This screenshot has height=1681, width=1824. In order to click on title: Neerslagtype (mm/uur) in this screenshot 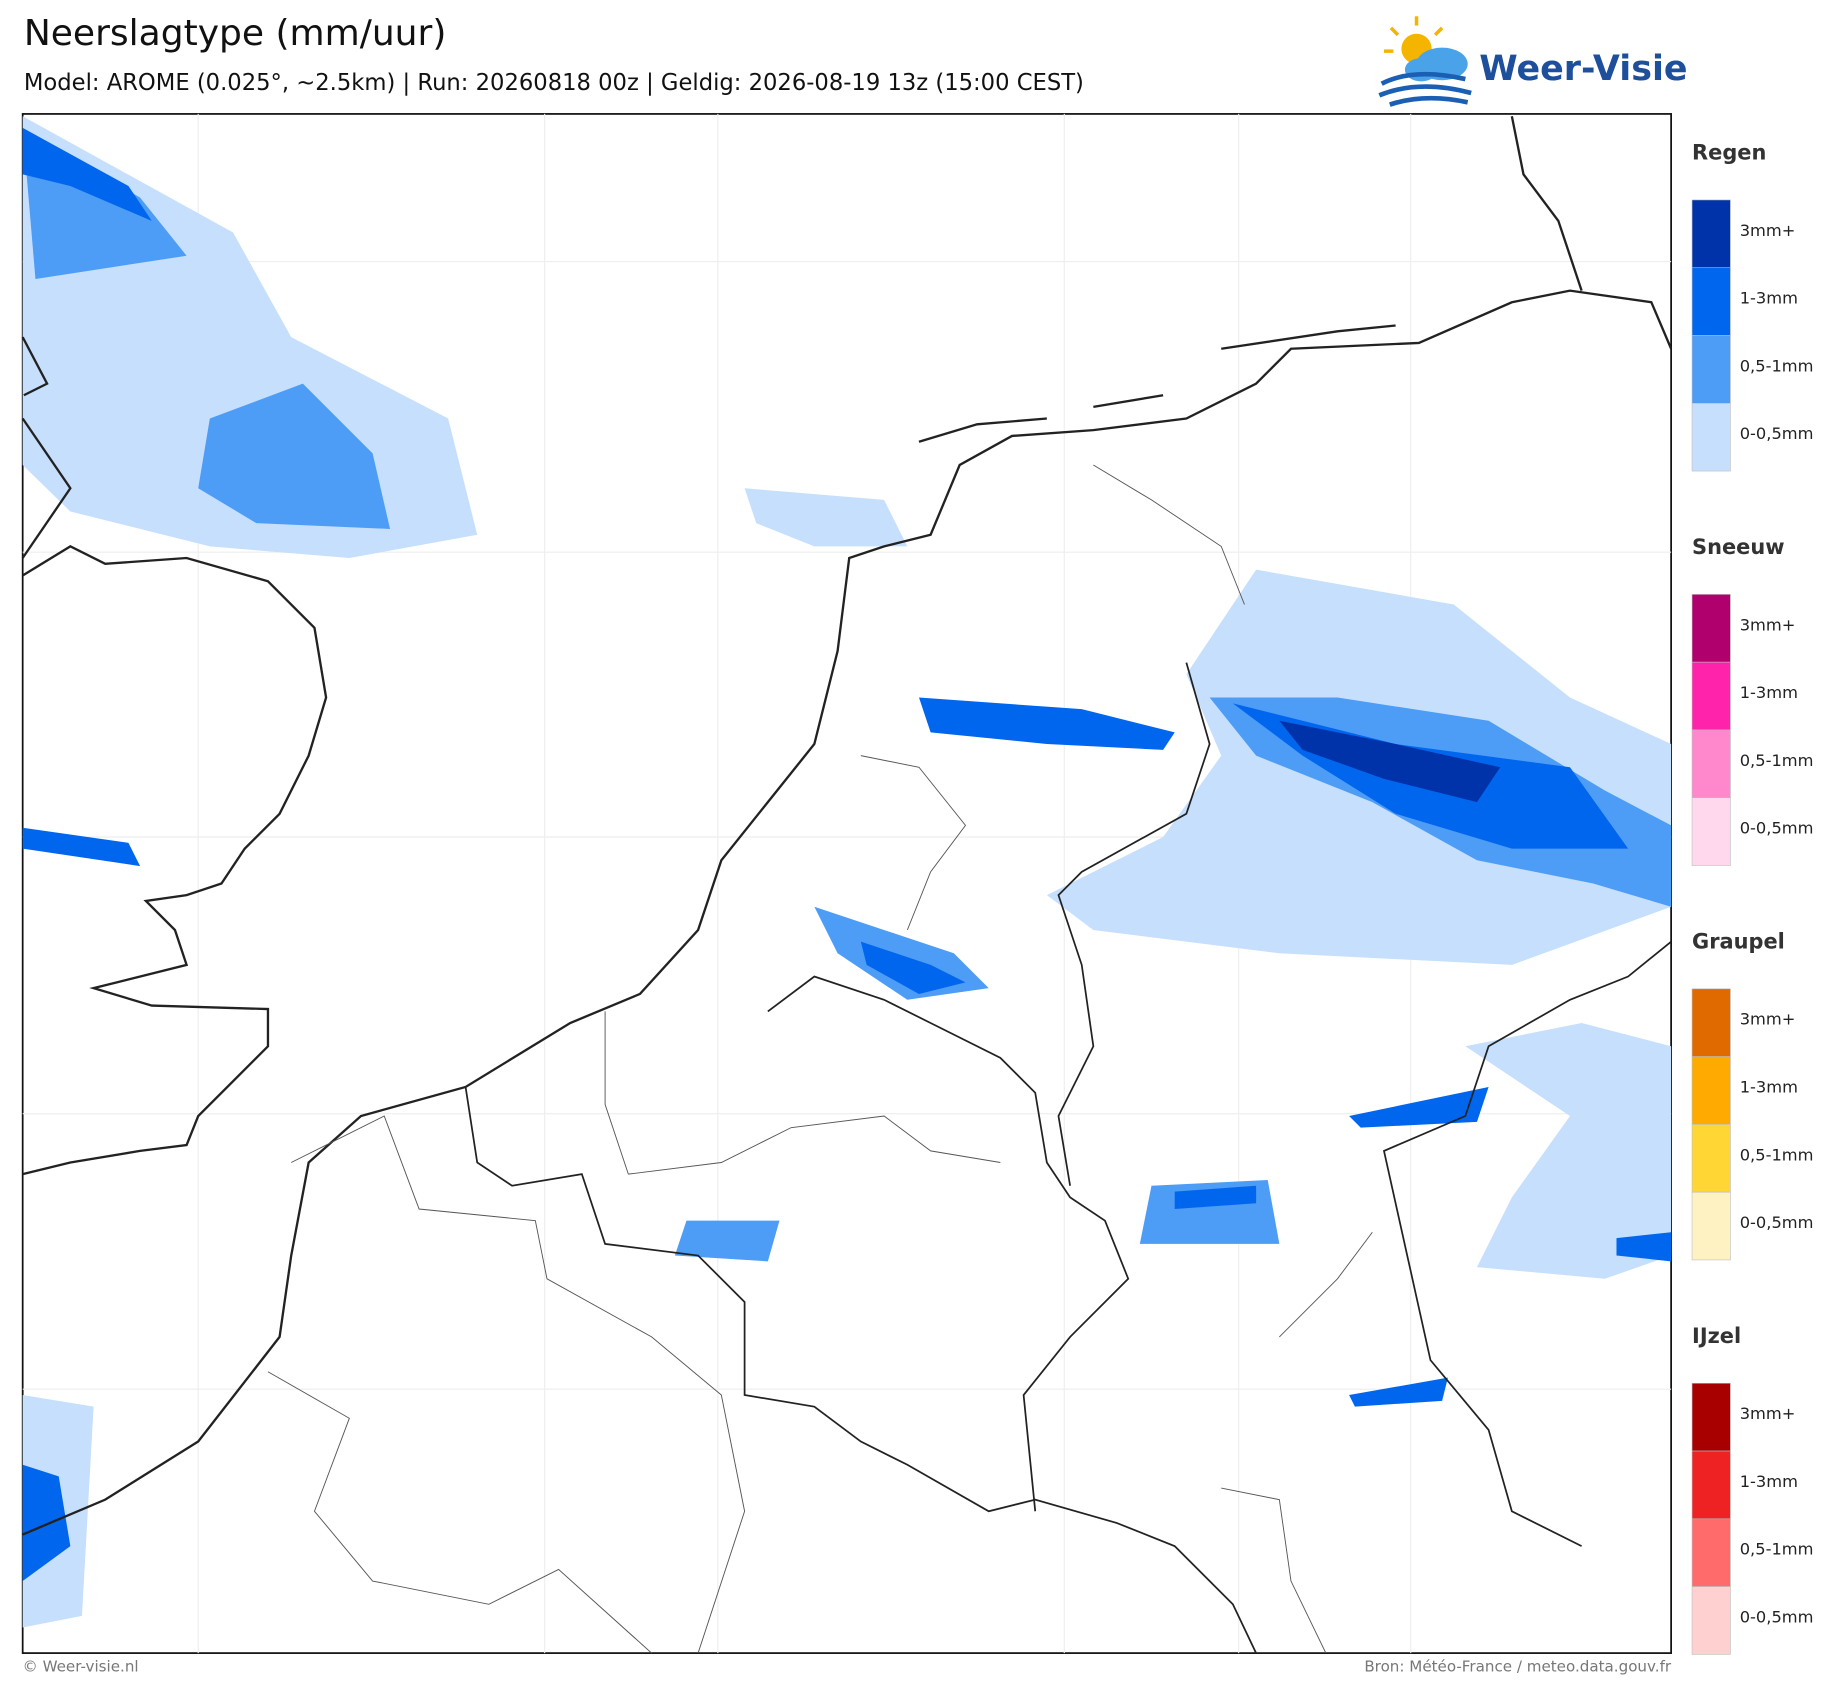, I will do `click(235, 33)`.